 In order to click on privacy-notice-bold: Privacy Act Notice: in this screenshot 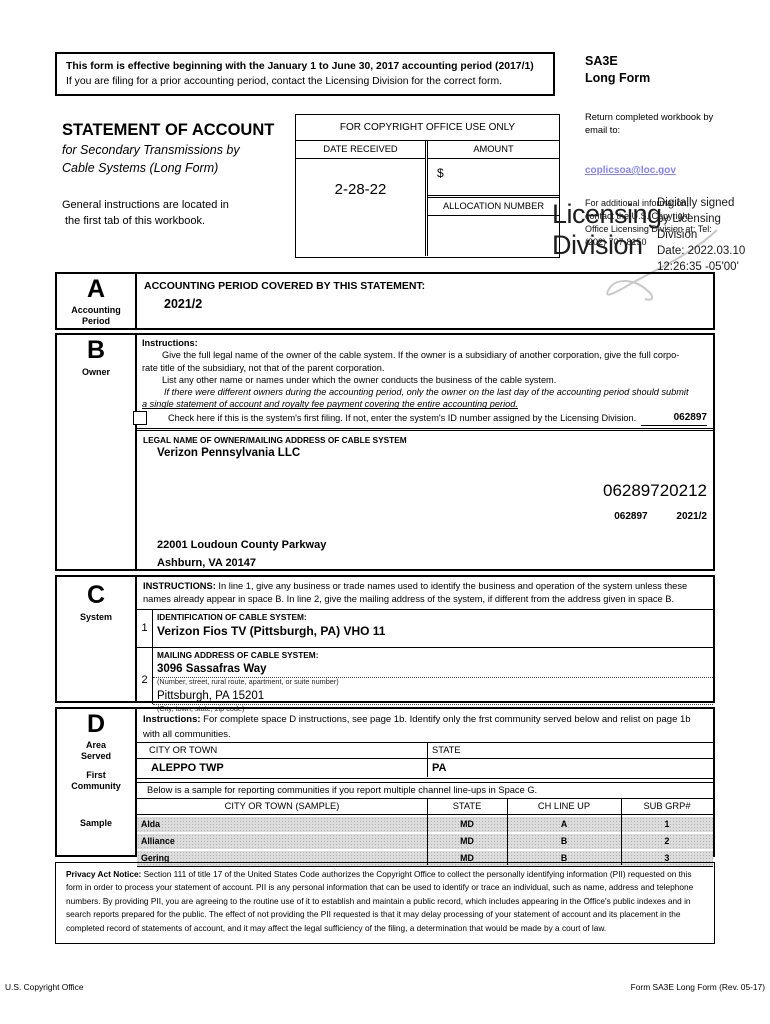, I will do `click(104, 874)`.